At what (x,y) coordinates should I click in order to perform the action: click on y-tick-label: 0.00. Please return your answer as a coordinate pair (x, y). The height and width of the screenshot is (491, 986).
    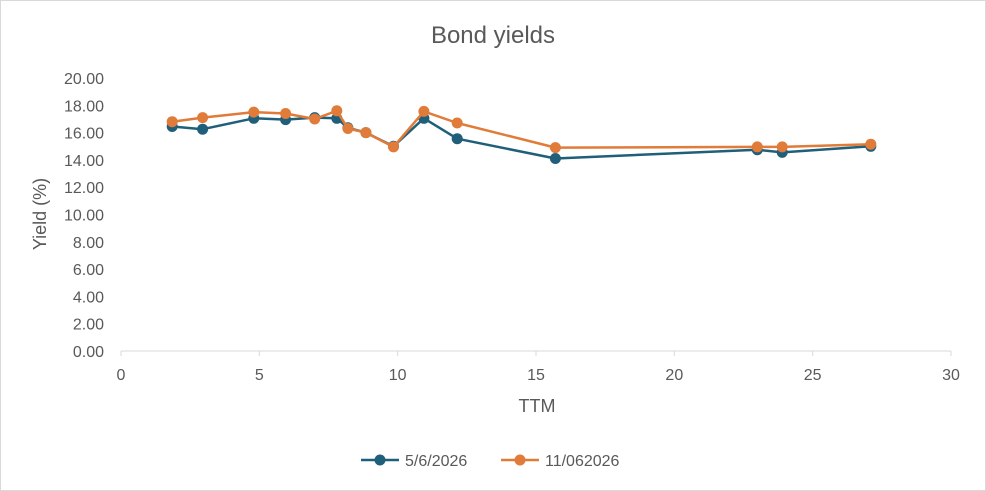
    Looking at the image, I should click on (88, 352).